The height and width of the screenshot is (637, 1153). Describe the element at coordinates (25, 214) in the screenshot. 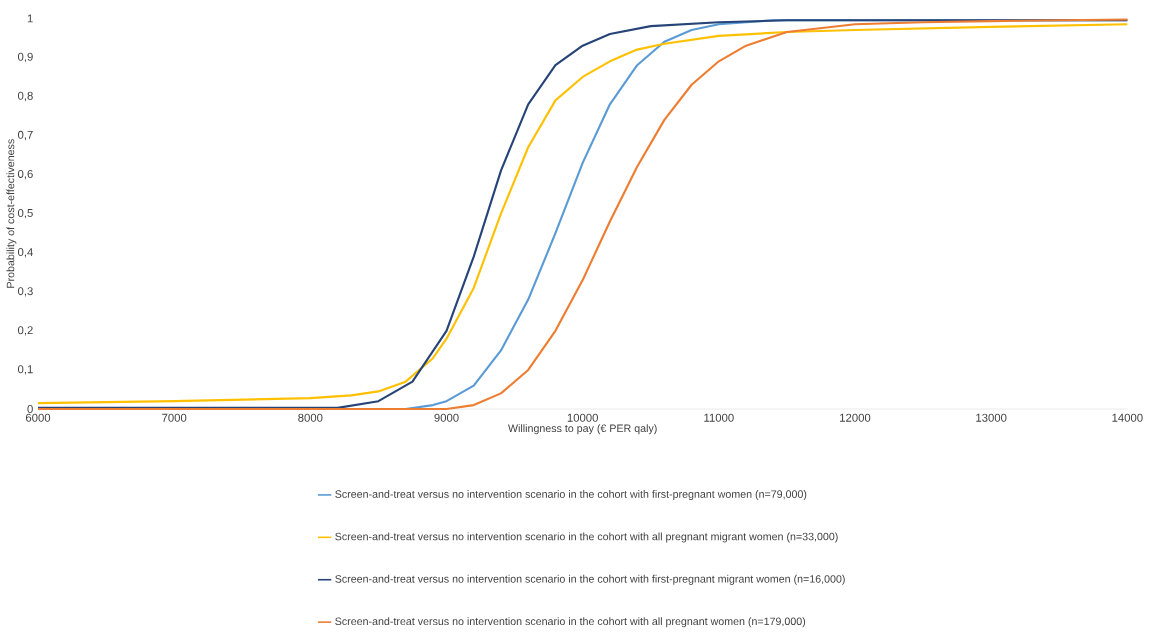

I see `y-tick-label: 0,5` at that location.